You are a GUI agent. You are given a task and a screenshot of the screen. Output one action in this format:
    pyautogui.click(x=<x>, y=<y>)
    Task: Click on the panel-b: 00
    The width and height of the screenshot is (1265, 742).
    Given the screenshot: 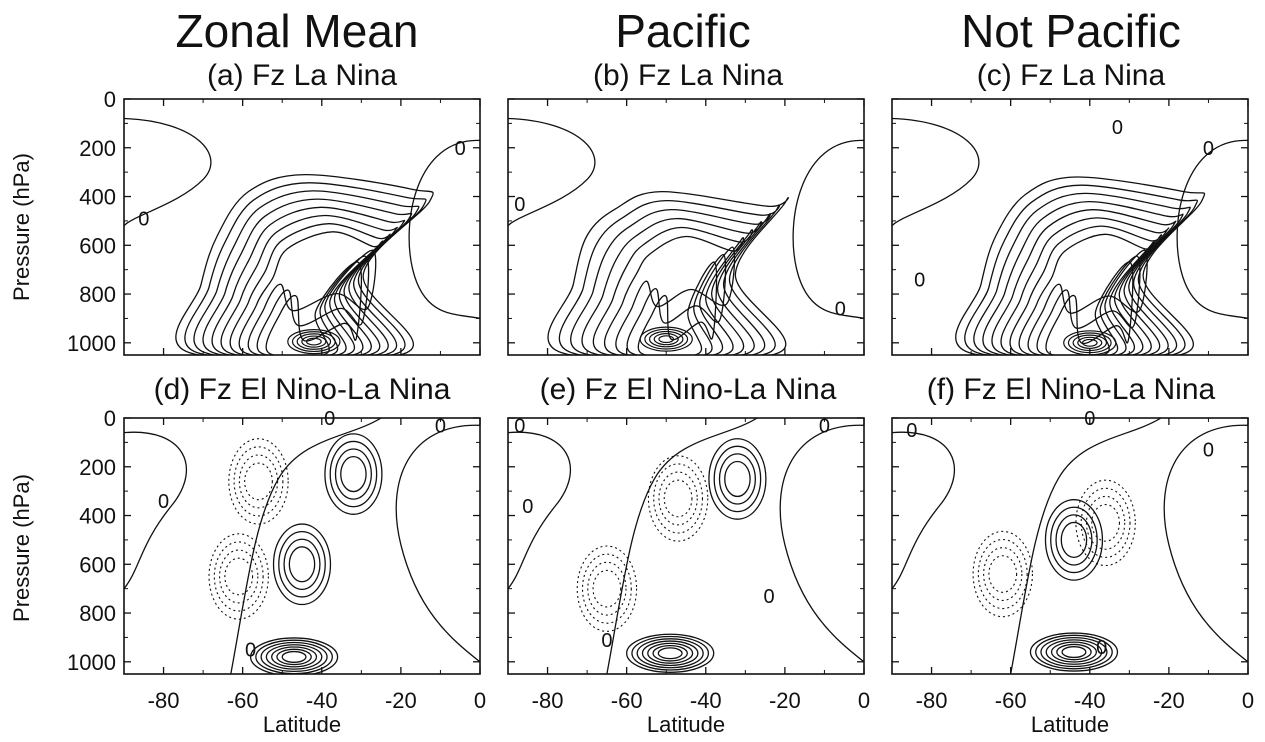 What is the action you would take?
    pyautogui.click(x=686, y=227)
    